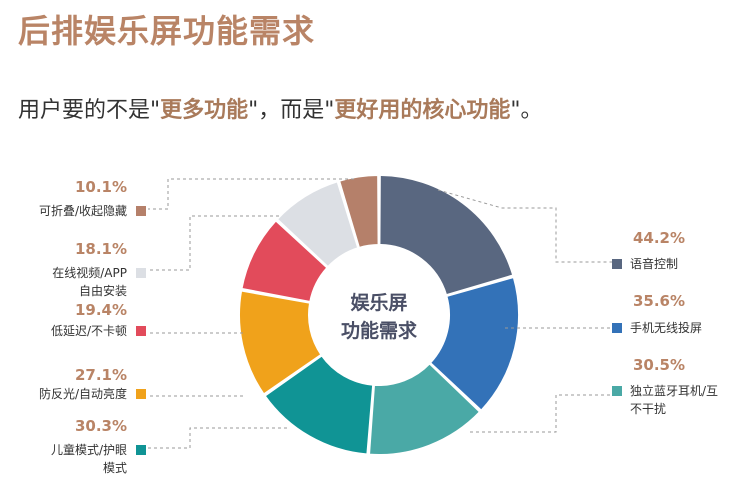 This screenshot has height=484, width=756. What do you see at coordinates (101, 187) in the screenshot?
I see `data-label-percent: 10.1%` at bounding box center [101, 187].